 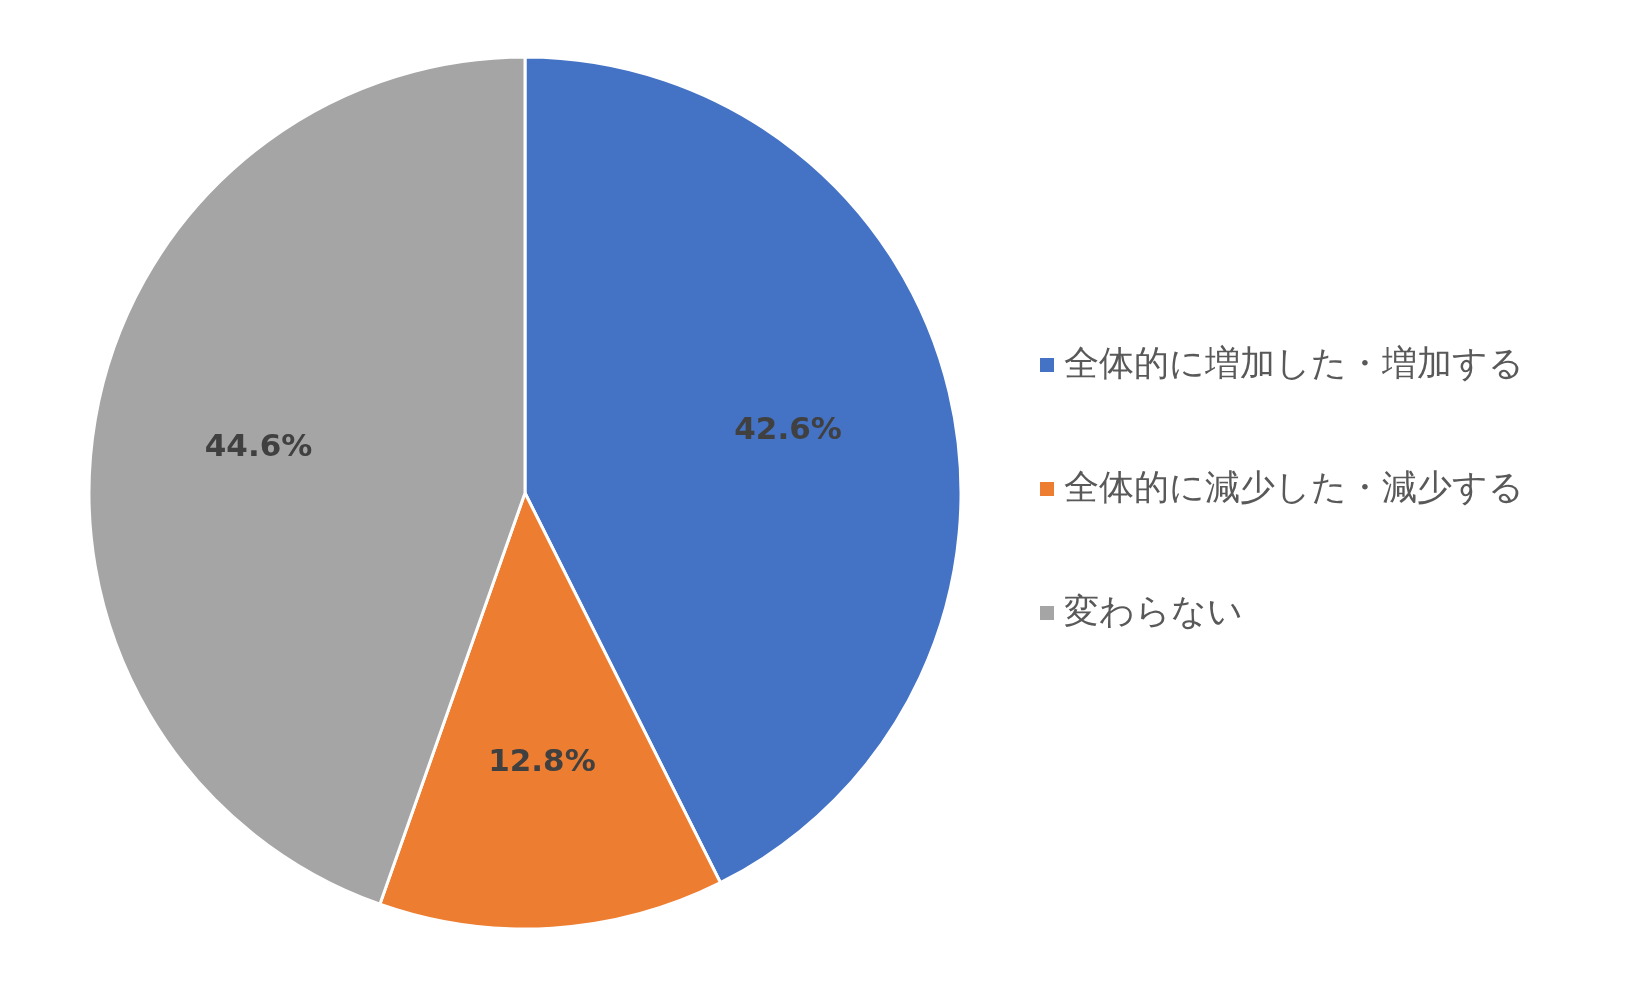 What do you see at coordinates (1294, 487) in the screenshot?
I see `legend-label: 全体的に減少した・減少する` at bounding box center [1294, 487].